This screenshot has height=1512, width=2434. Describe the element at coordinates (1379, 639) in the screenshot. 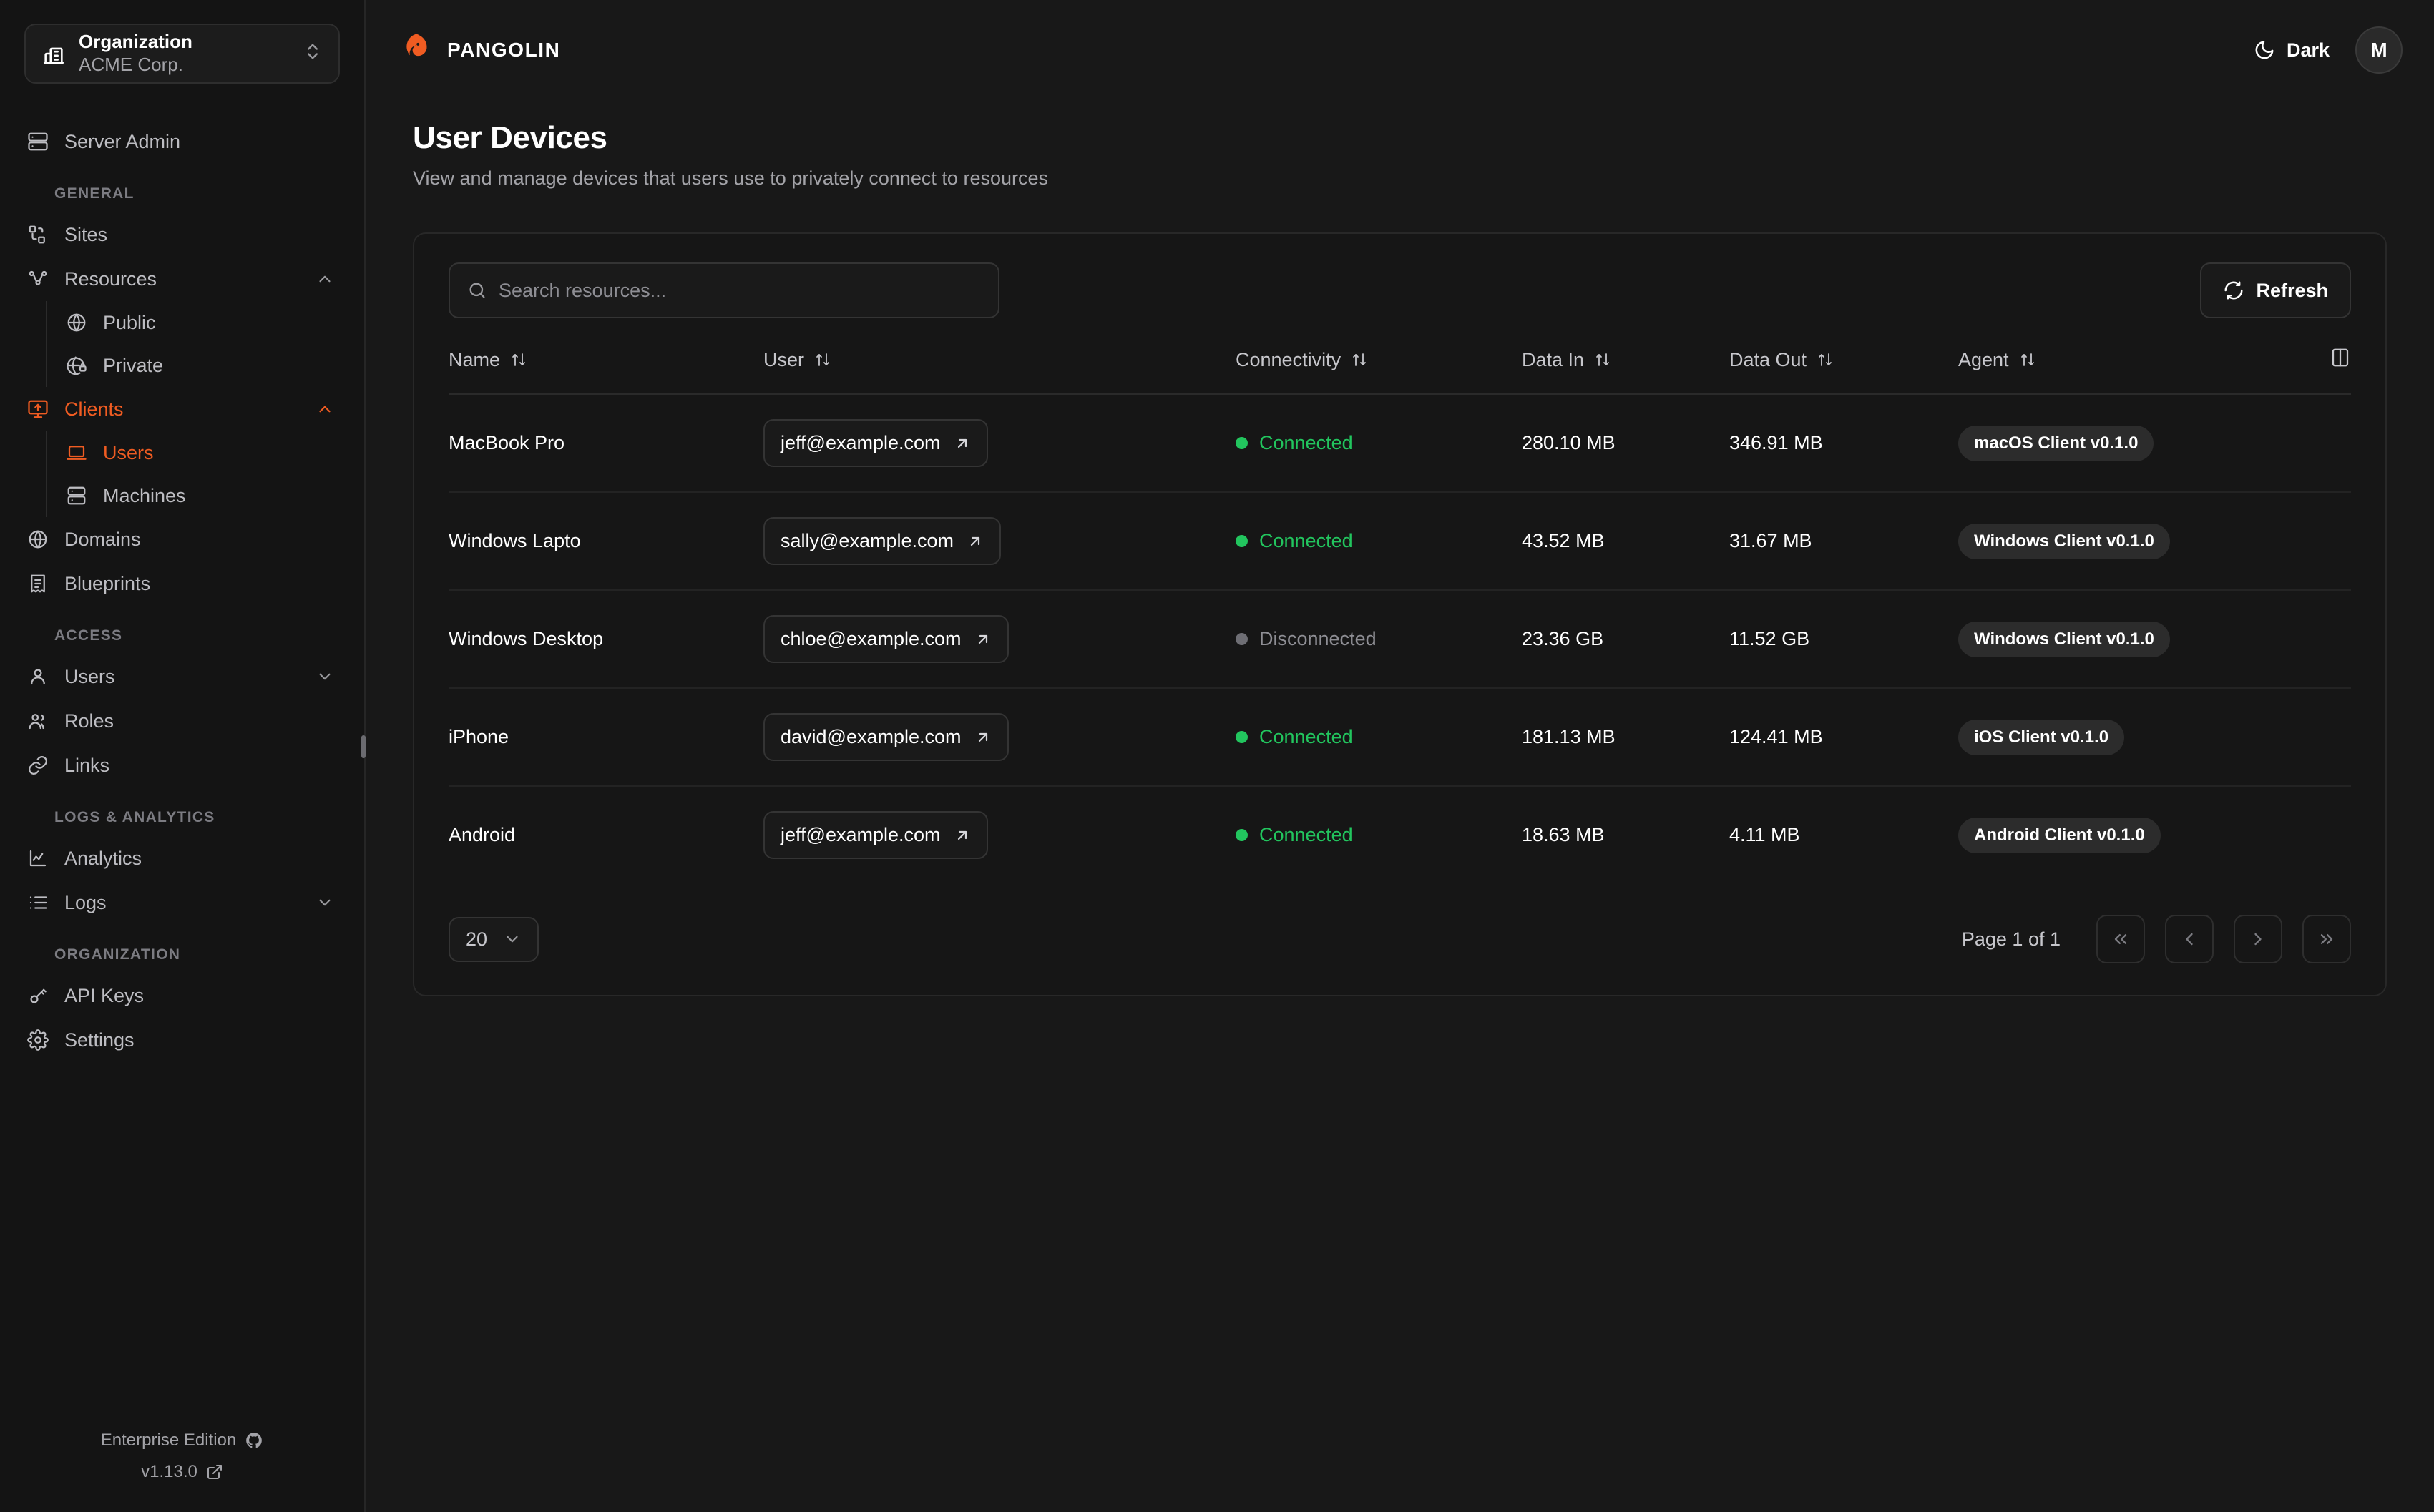

I see `cell-connectivity: Disconnected` at that location.